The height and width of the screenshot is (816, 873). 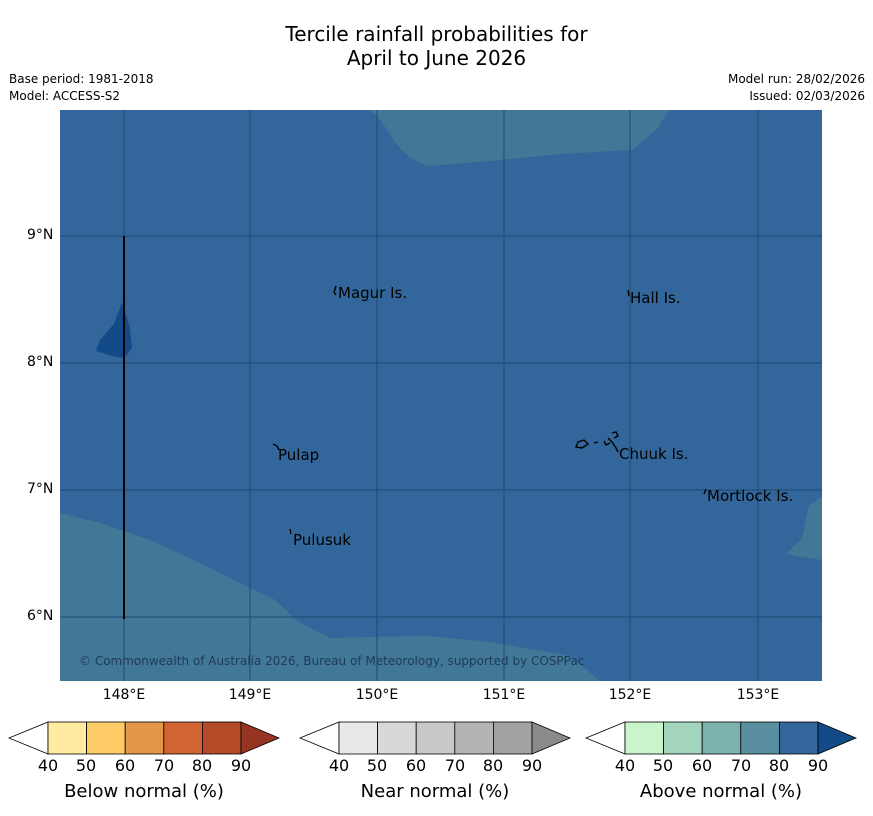 What do you see at coordinates (436, 34) in the screenshot?
I see `title-line-1: Tercile rainfall probabilities for` at bounding box center [436, 34].